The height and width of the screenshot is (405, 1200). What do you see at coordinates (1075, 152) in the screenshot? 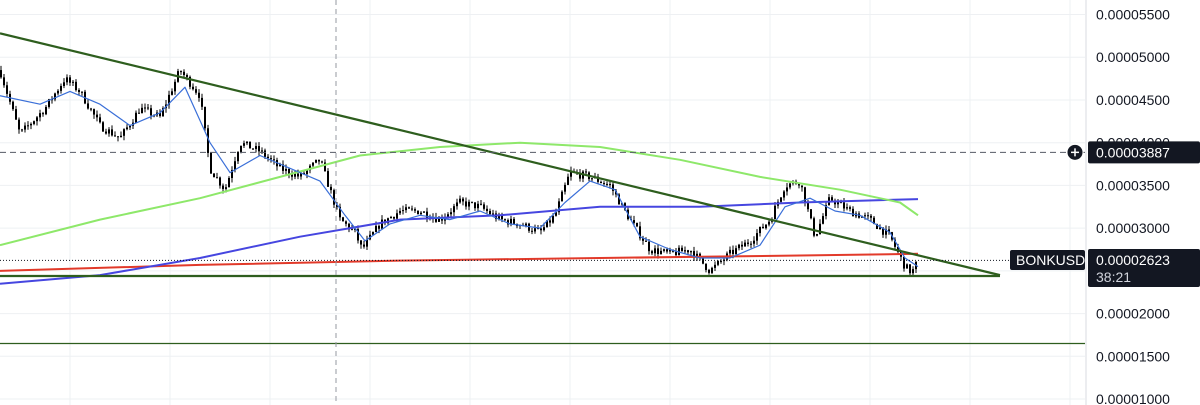
I see `add-alert-icon` at bounding box center [1075, 152].